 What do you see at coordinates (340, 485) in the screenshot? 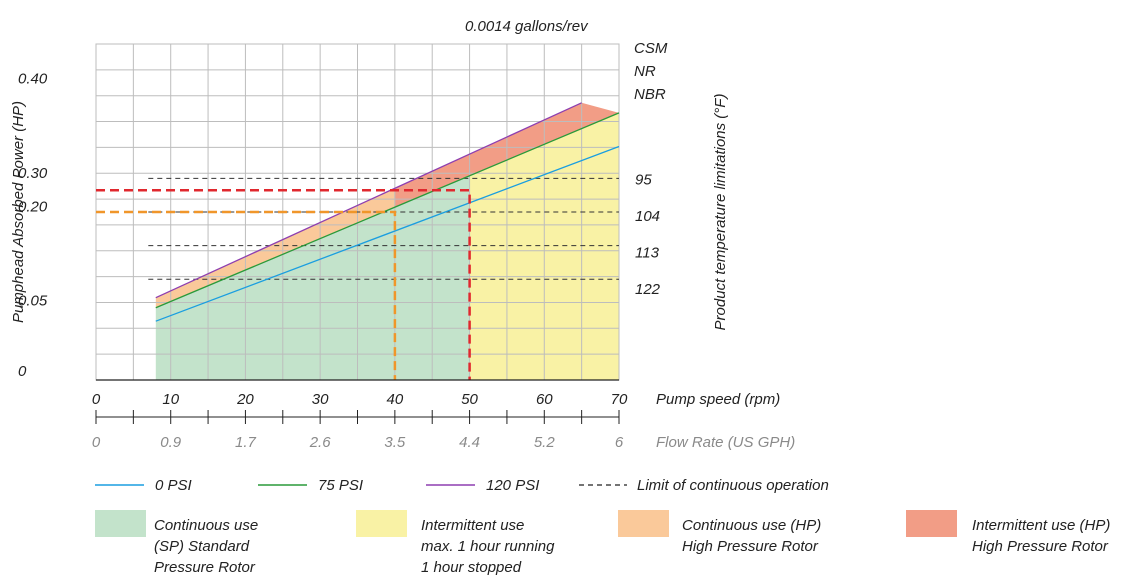
I see `legend-series-label: 75 PSI` at bounding box center [340, 485].